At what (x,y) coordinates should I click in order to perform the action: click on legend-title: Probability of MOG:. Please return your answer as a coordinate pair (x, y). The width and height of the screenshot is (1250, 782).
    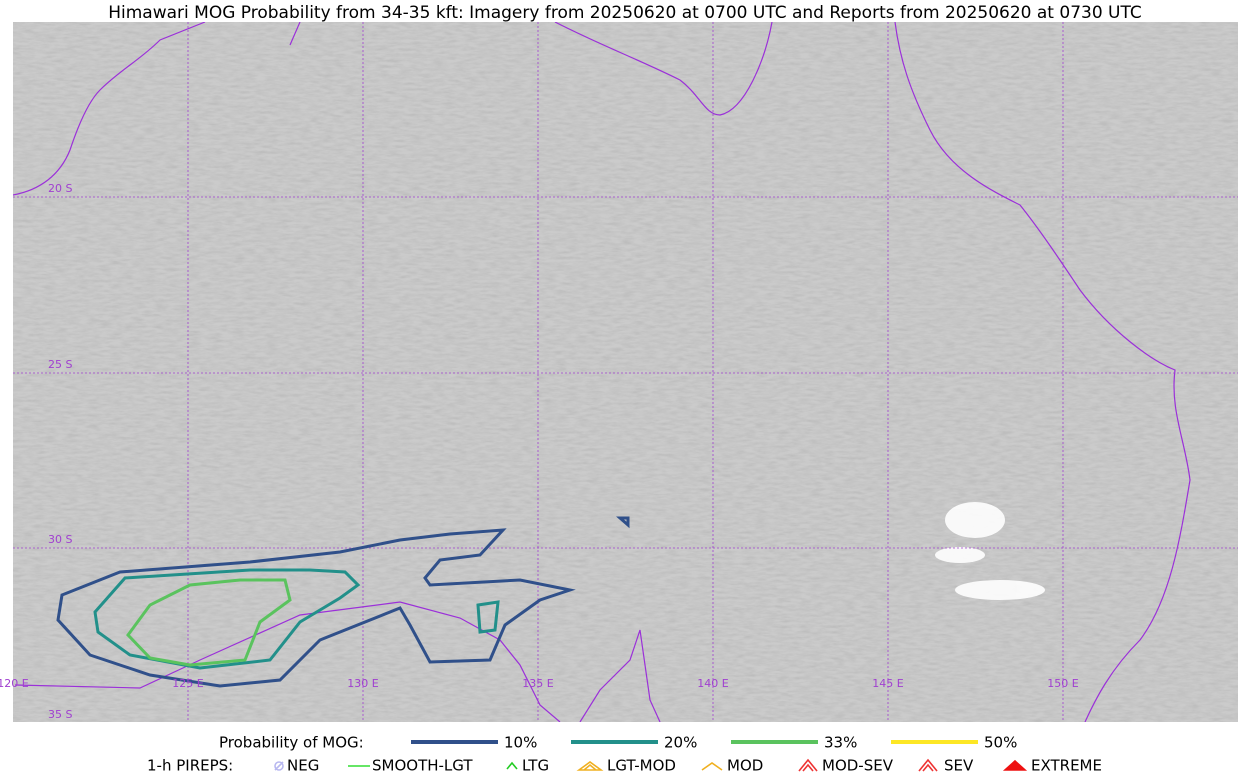
    Looking at the image, I should click on (291, 743).